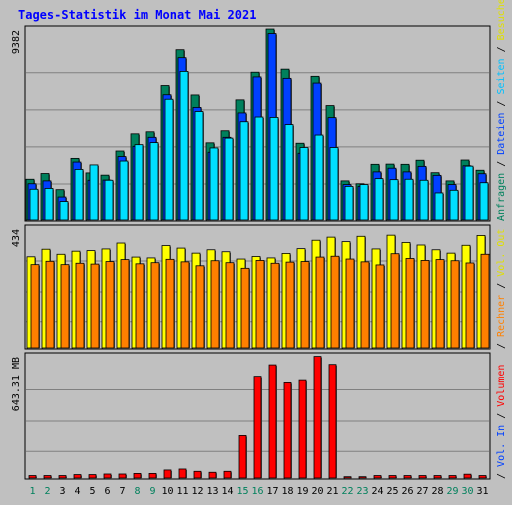  I want to click on x-tick-label-day-28: 28, so click(437, 491).